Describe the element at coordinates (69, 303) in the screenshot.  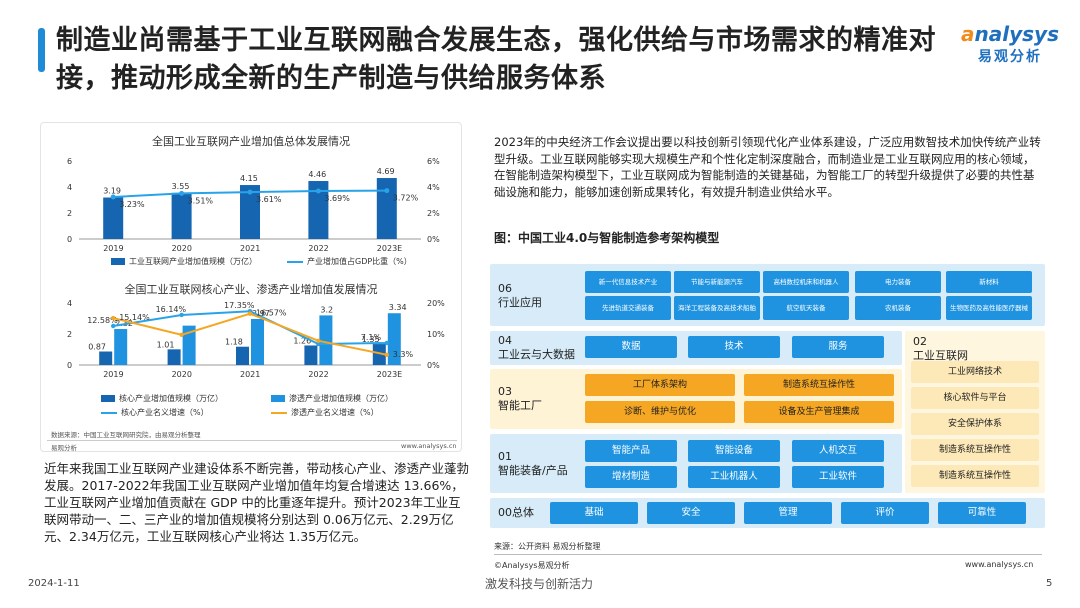
I see `y-left-tick: 4` at that location.